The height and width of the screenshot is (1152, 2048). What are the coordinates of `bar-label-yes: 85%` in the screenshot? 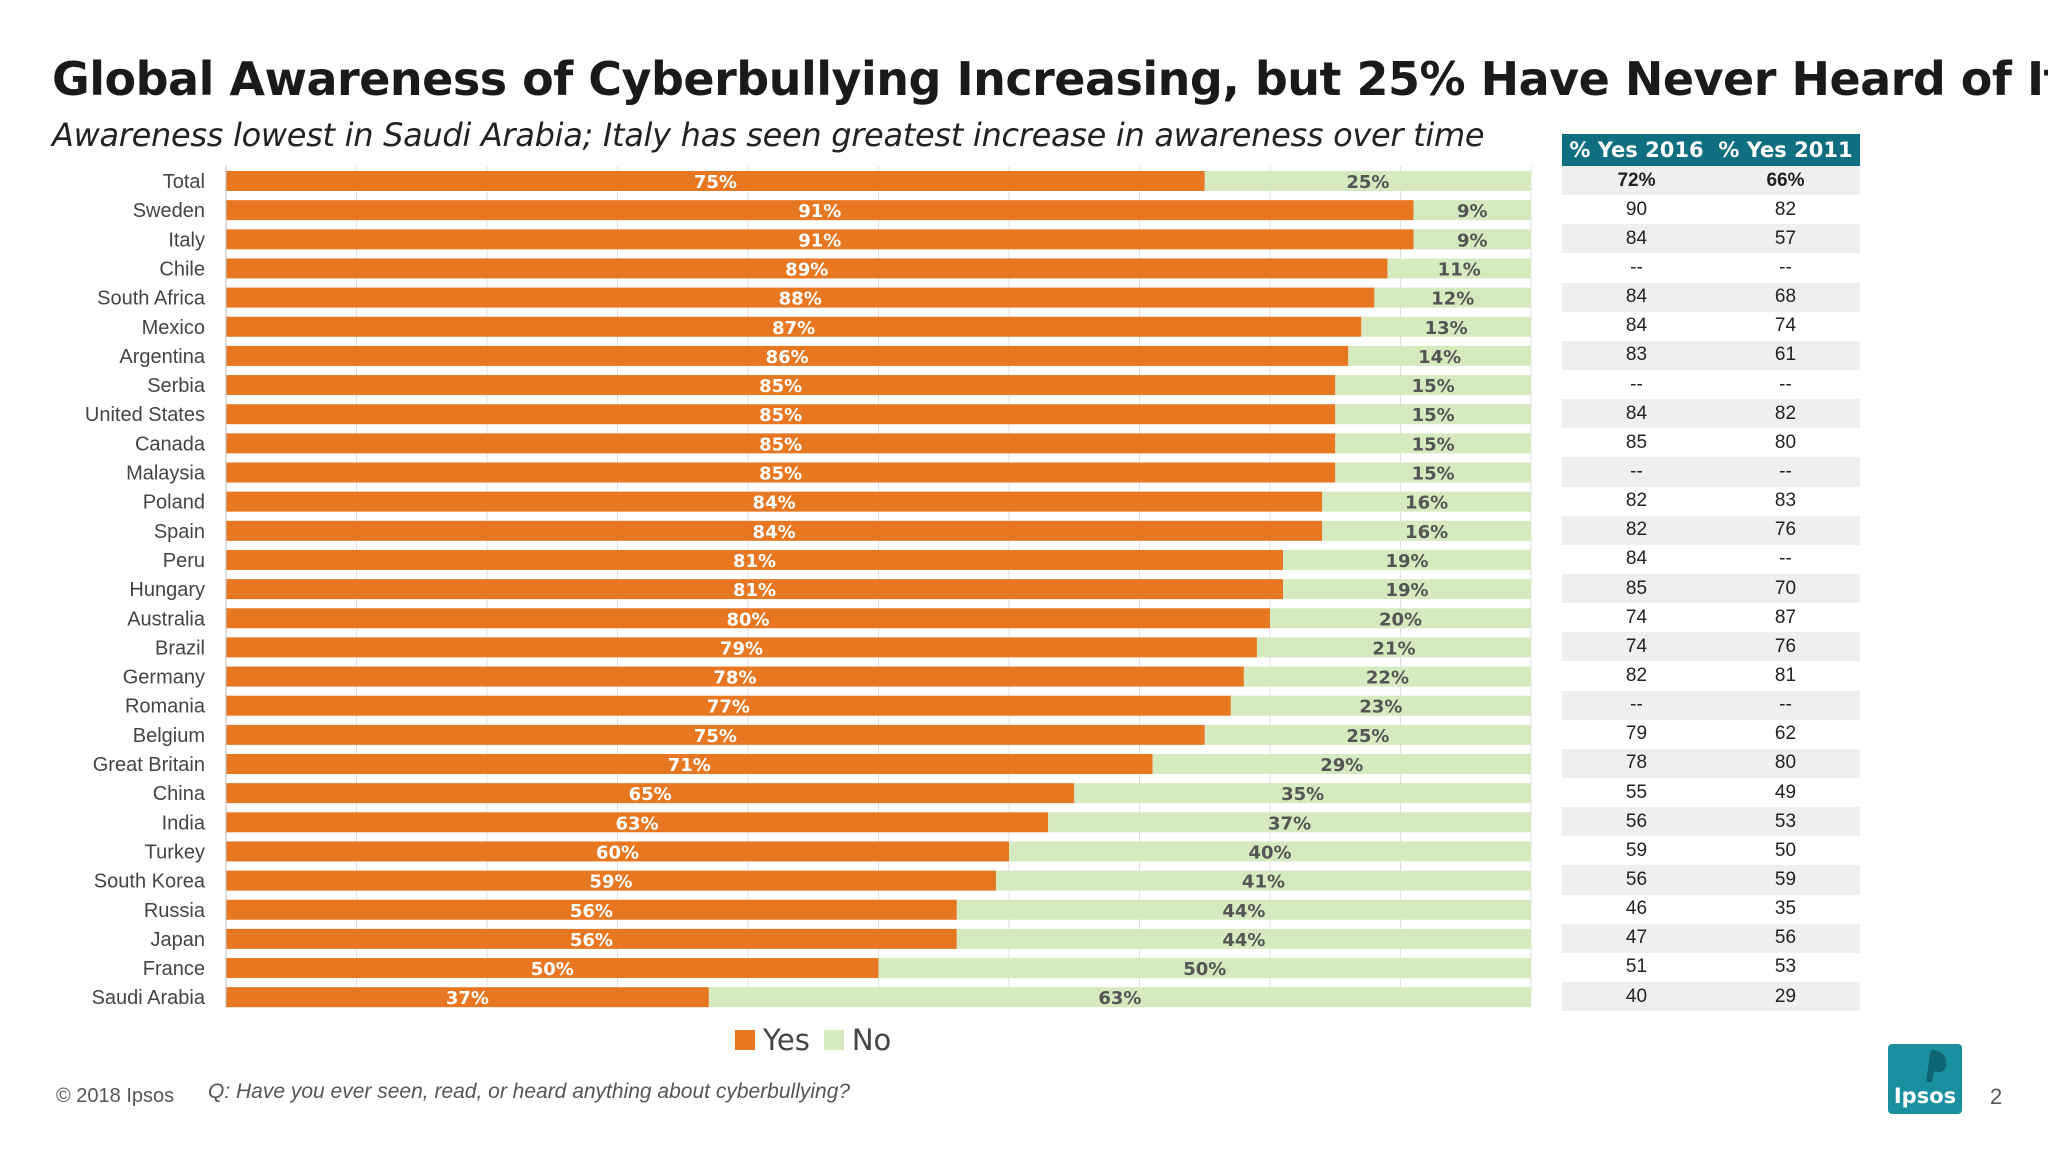 It's located at (780, 386).